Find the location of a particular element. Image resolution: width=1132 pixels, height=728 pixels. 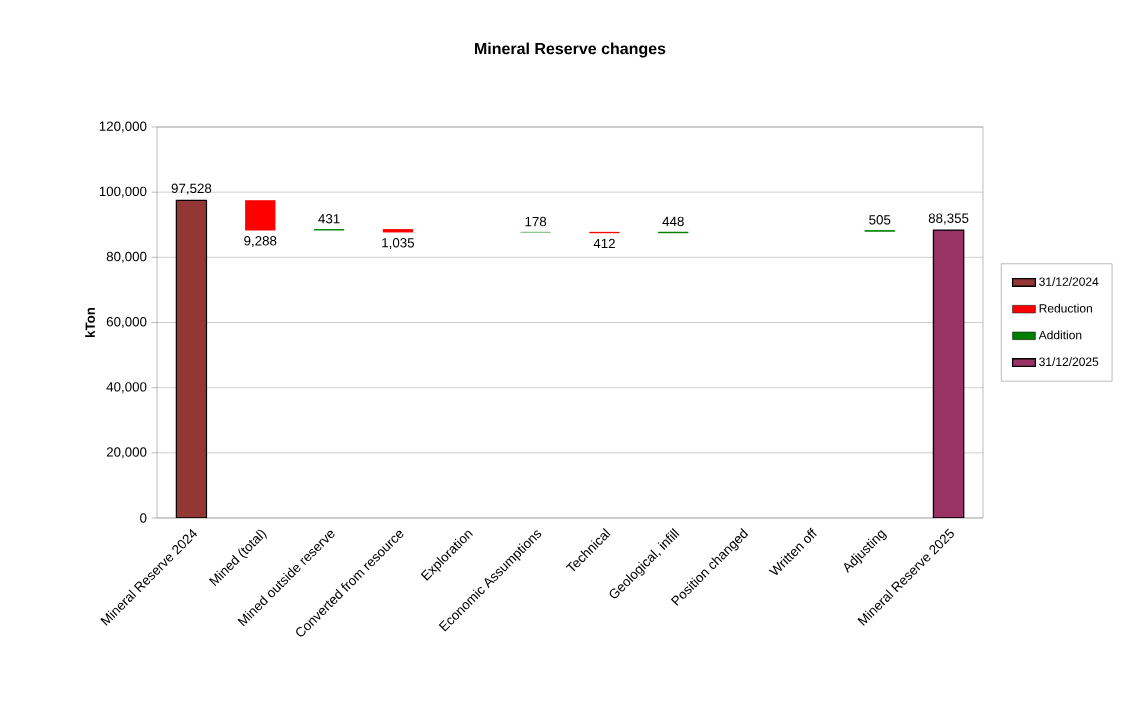

legend-label: Reduction is located at coordinates (1065, 308).